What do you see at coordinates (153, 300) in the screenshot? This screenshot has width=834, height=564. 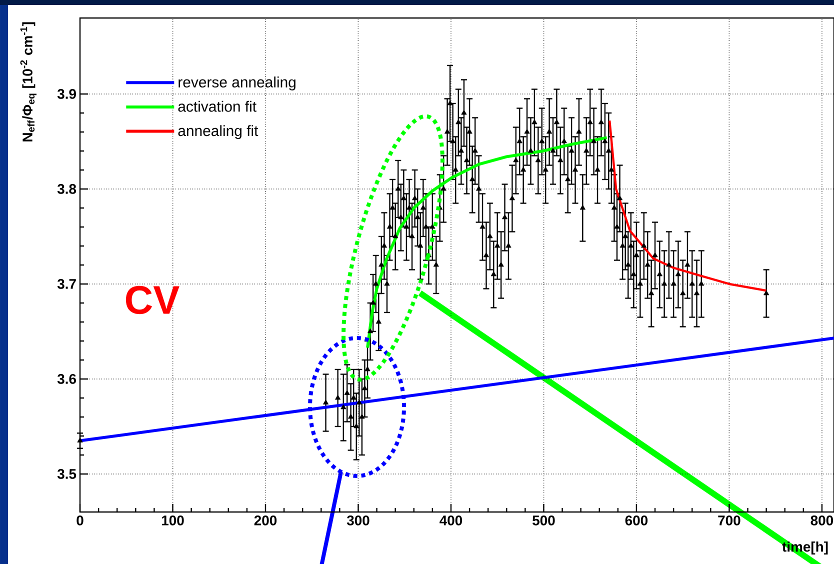 I see `annotation: CV` at bounding box center [153, 300].